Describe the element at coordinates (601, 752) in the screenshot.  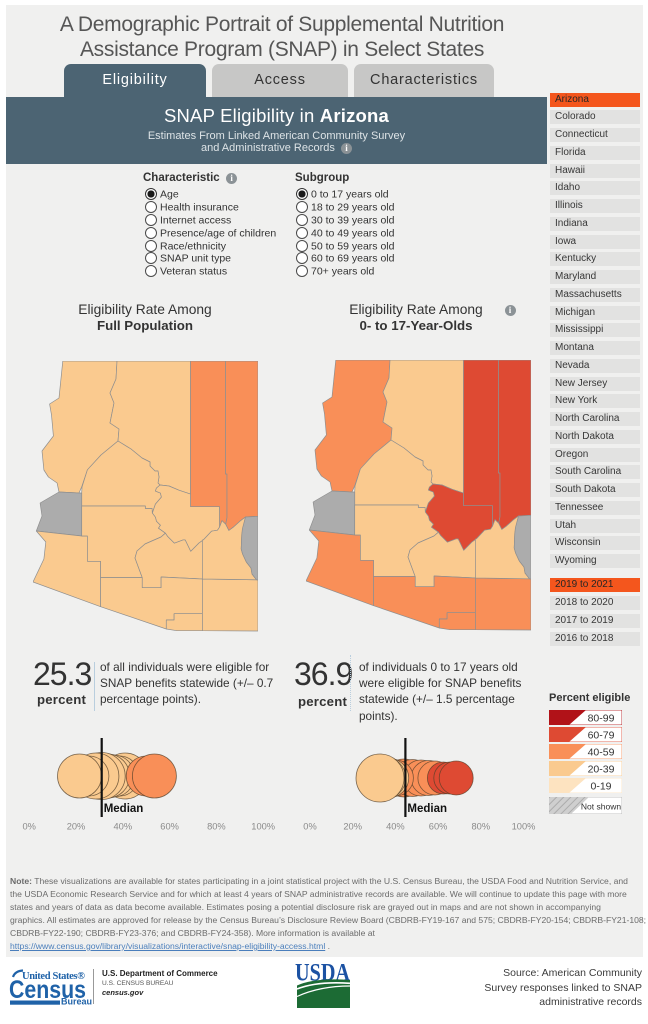
I see `svg-text: 40-59` at that location.